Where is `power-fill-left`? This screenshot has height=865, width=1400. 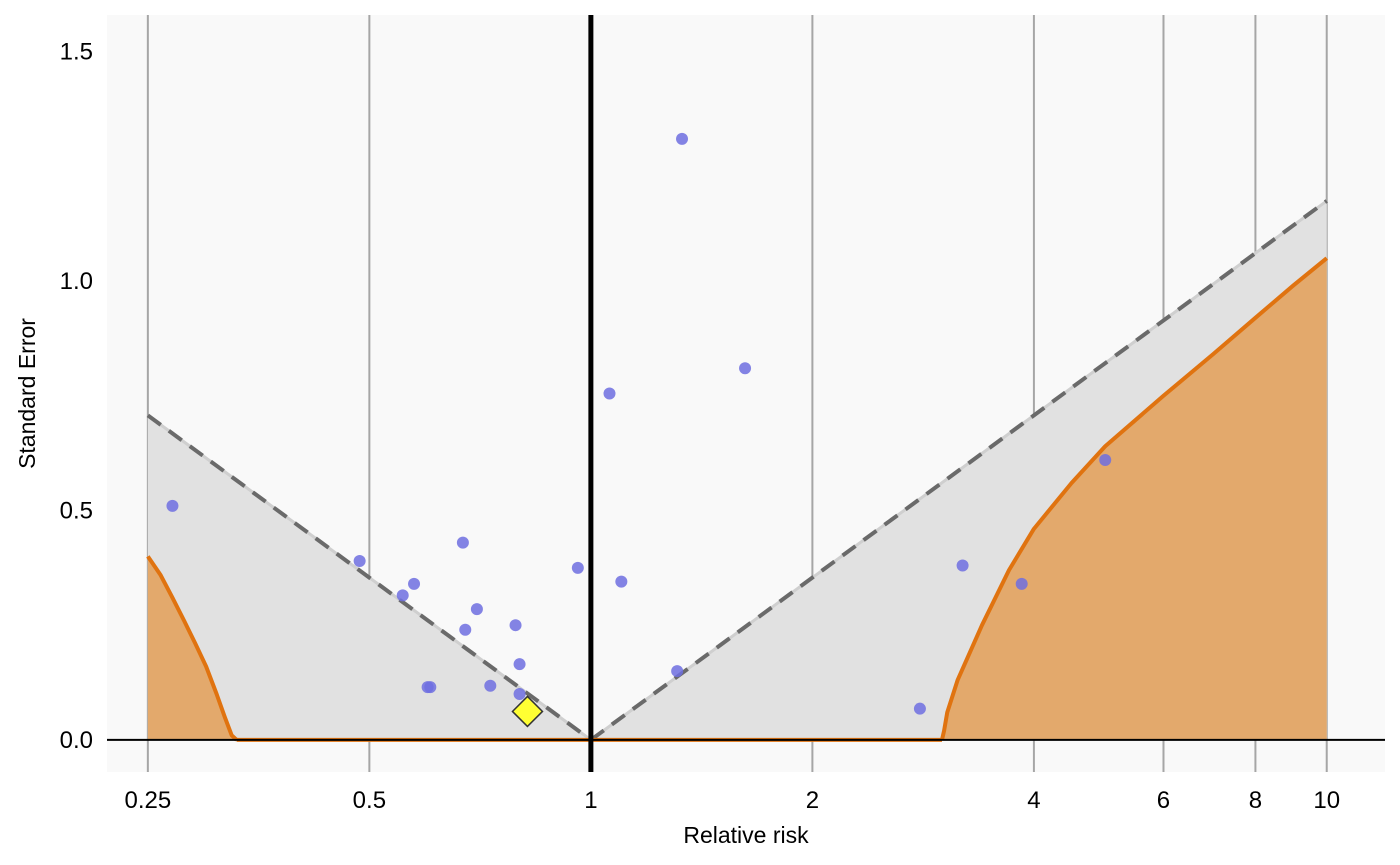
power-fill-left is located at coordinates (192, 648).